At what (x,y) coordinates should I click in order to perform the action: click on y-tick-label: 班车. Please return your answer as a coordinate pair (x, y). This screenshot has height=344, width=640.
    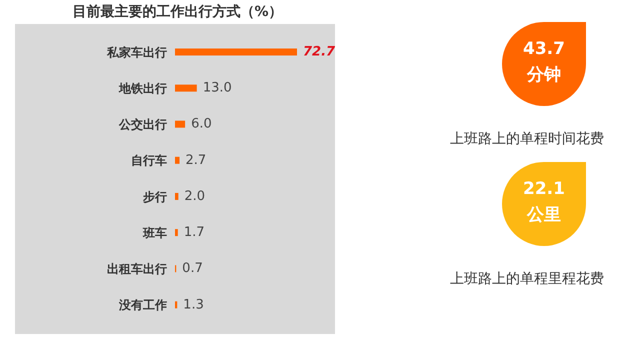
    Looking at the image, I should click on (154, 233).